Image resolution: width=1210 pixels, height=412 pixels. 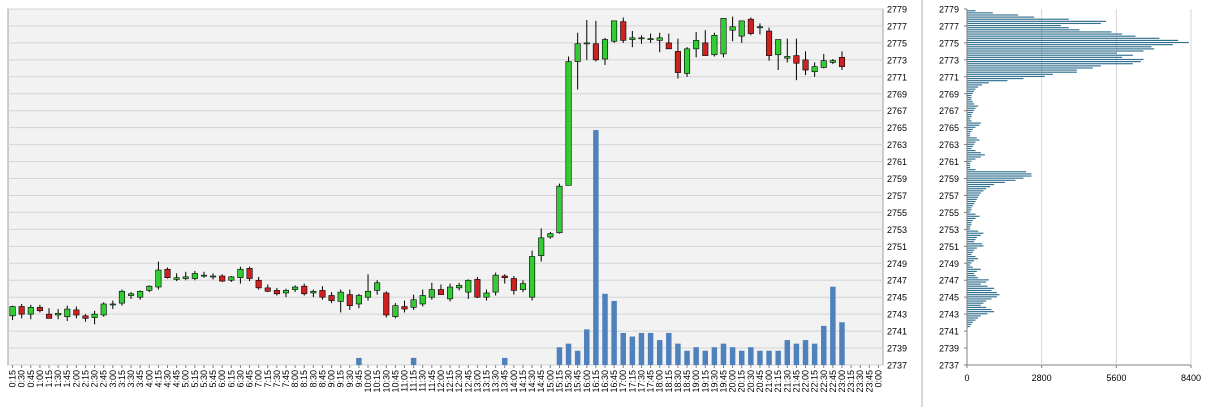 I want to click on x-tick-label: 17:30, so click(x=641, y=381).